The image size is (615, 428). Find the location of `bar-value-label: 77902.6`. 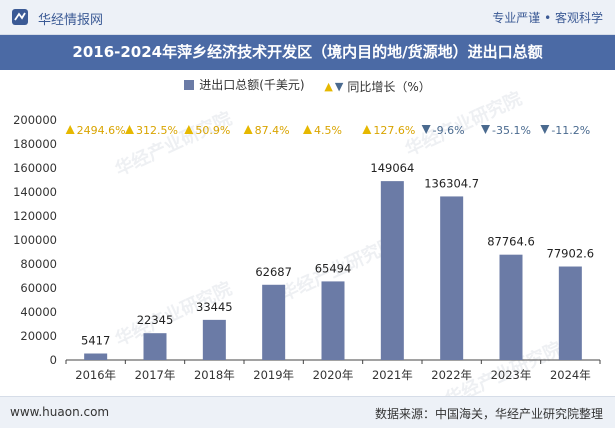

bar-value-label: 77902.6 is located at coordinates (571, 254).